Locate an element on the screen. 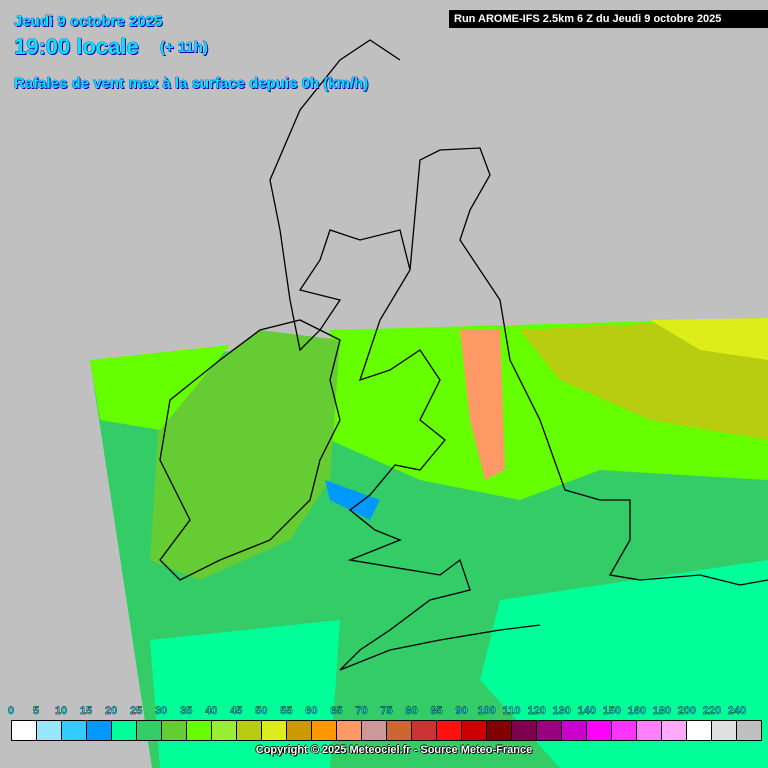 The image size is (768, 768). legend-label: 130 is located at coordinates (561, 711).